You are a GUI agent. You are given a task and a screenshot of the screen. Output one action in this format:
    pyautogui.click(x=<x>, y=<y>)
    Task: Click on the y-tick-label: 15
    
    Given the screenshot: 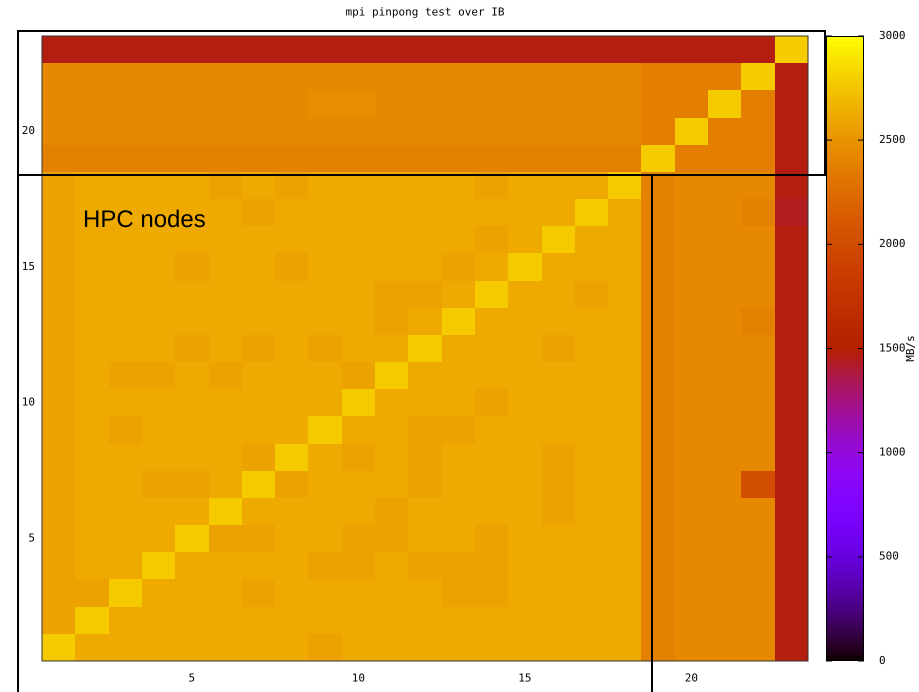 What is the action you would take?
    pyautogui.click(x=28, y=266)
    